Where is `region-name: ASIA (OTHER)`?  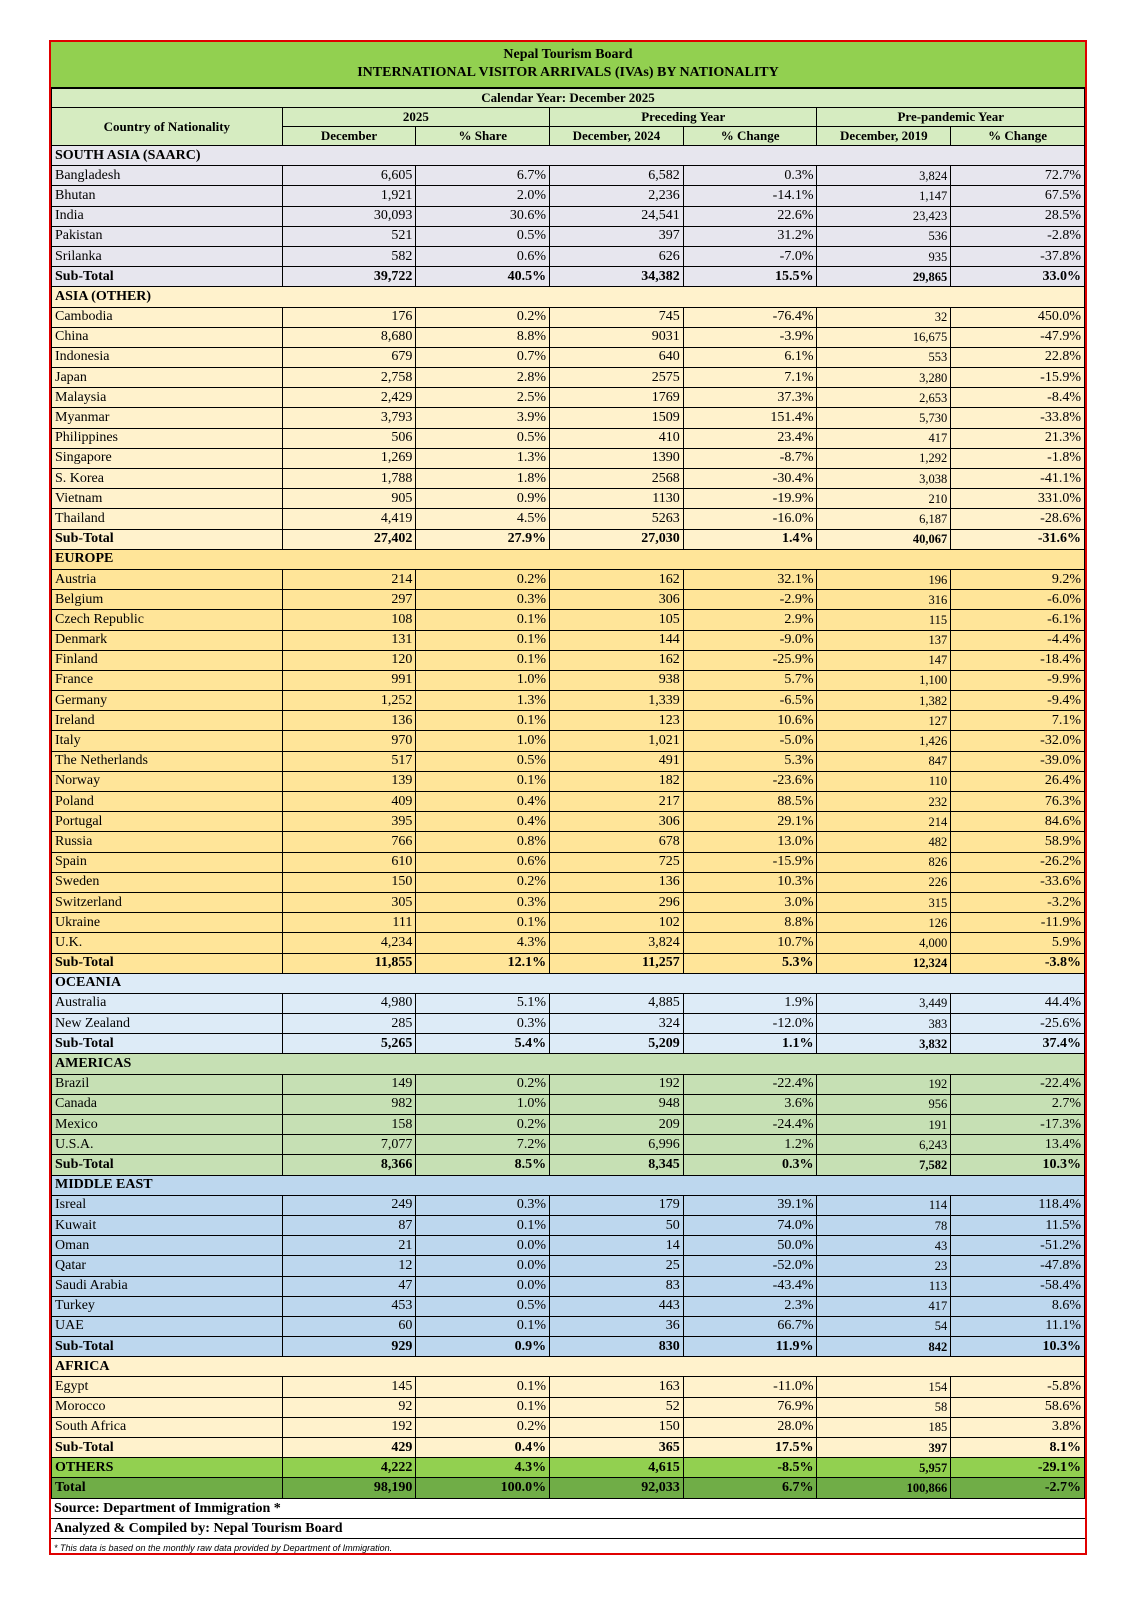 region-name: ASIA (OTHER) is located at coordinates (568, 297).